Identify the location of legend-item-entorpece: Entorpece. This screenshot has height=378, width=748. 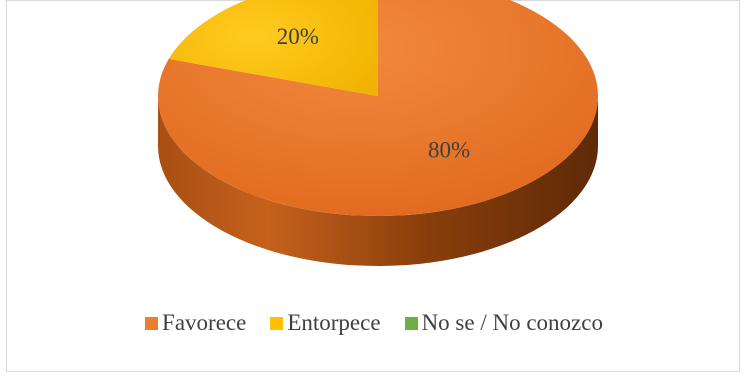
(325, 323).